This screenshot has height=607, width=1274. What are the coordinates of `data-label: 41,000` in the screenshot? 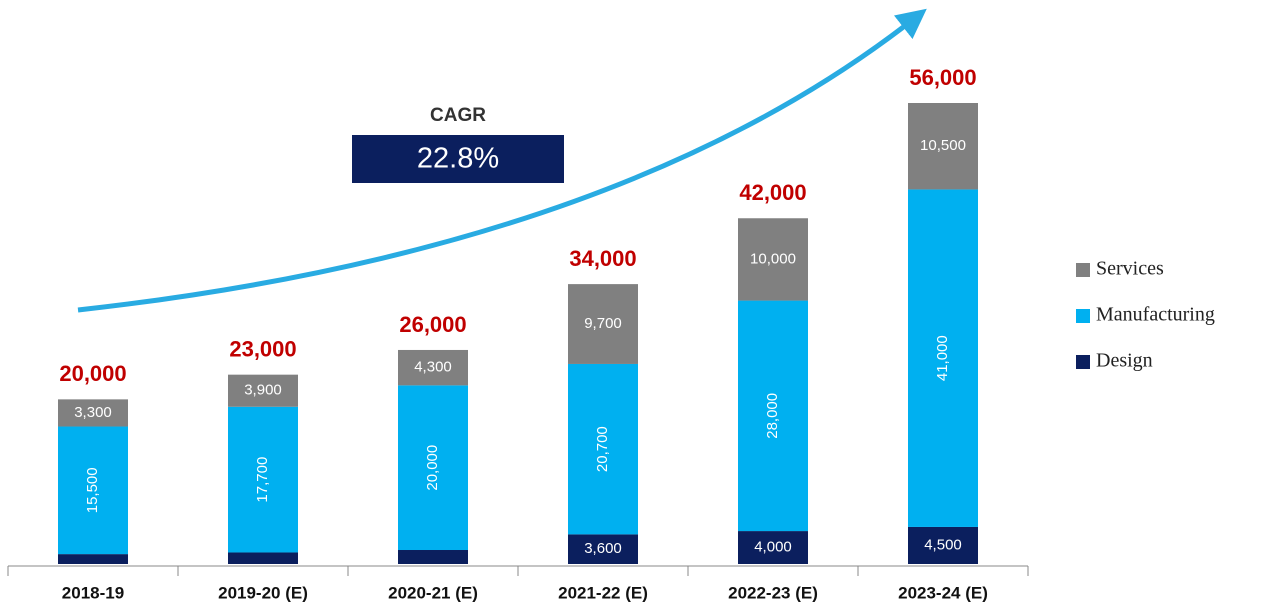 It's located at (942, 358).